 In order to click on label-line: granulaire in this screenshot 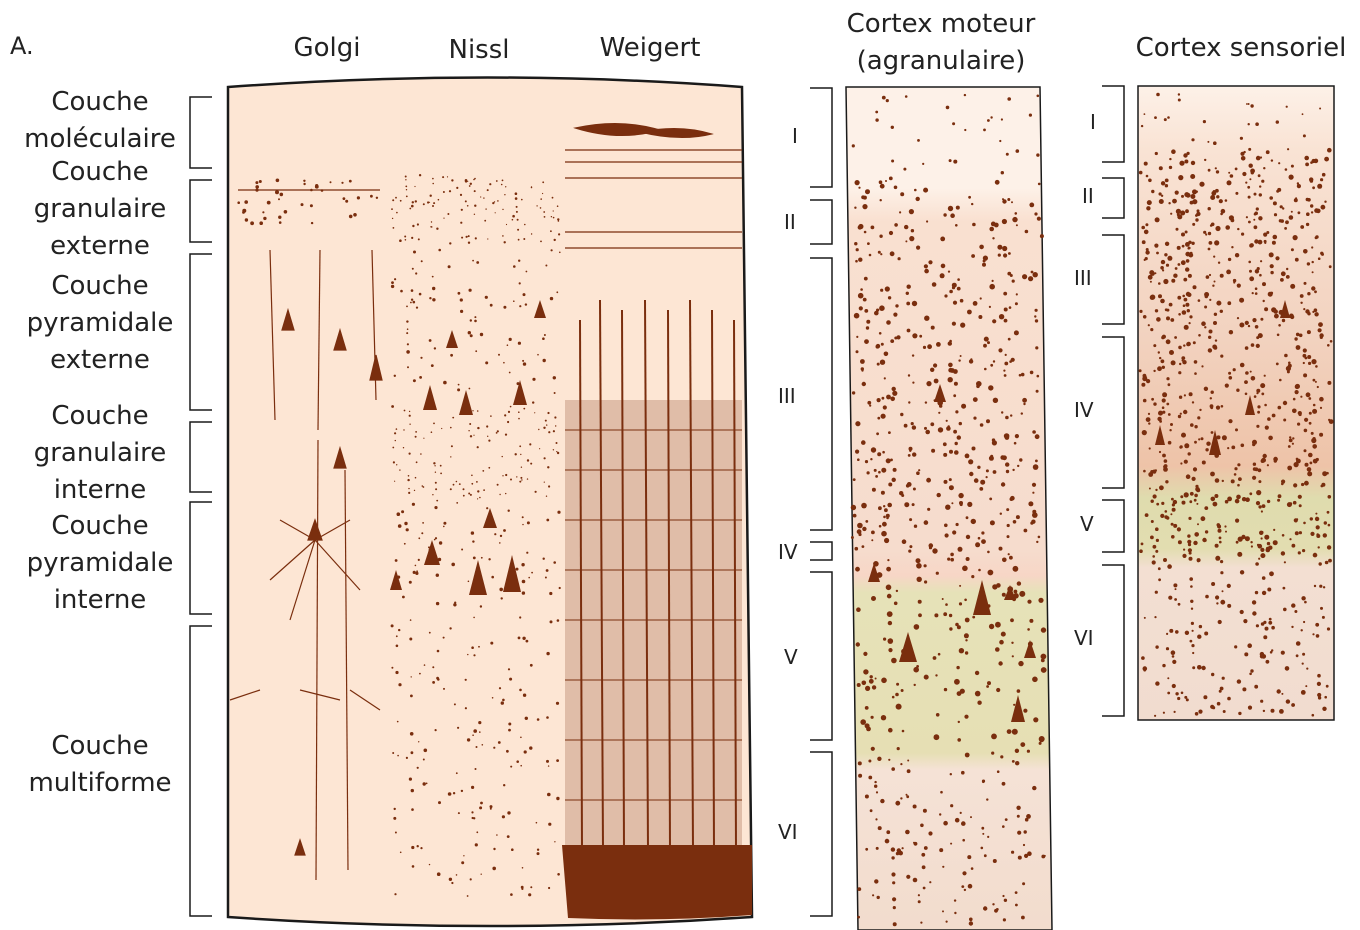, I will do `click(100, 453)`.